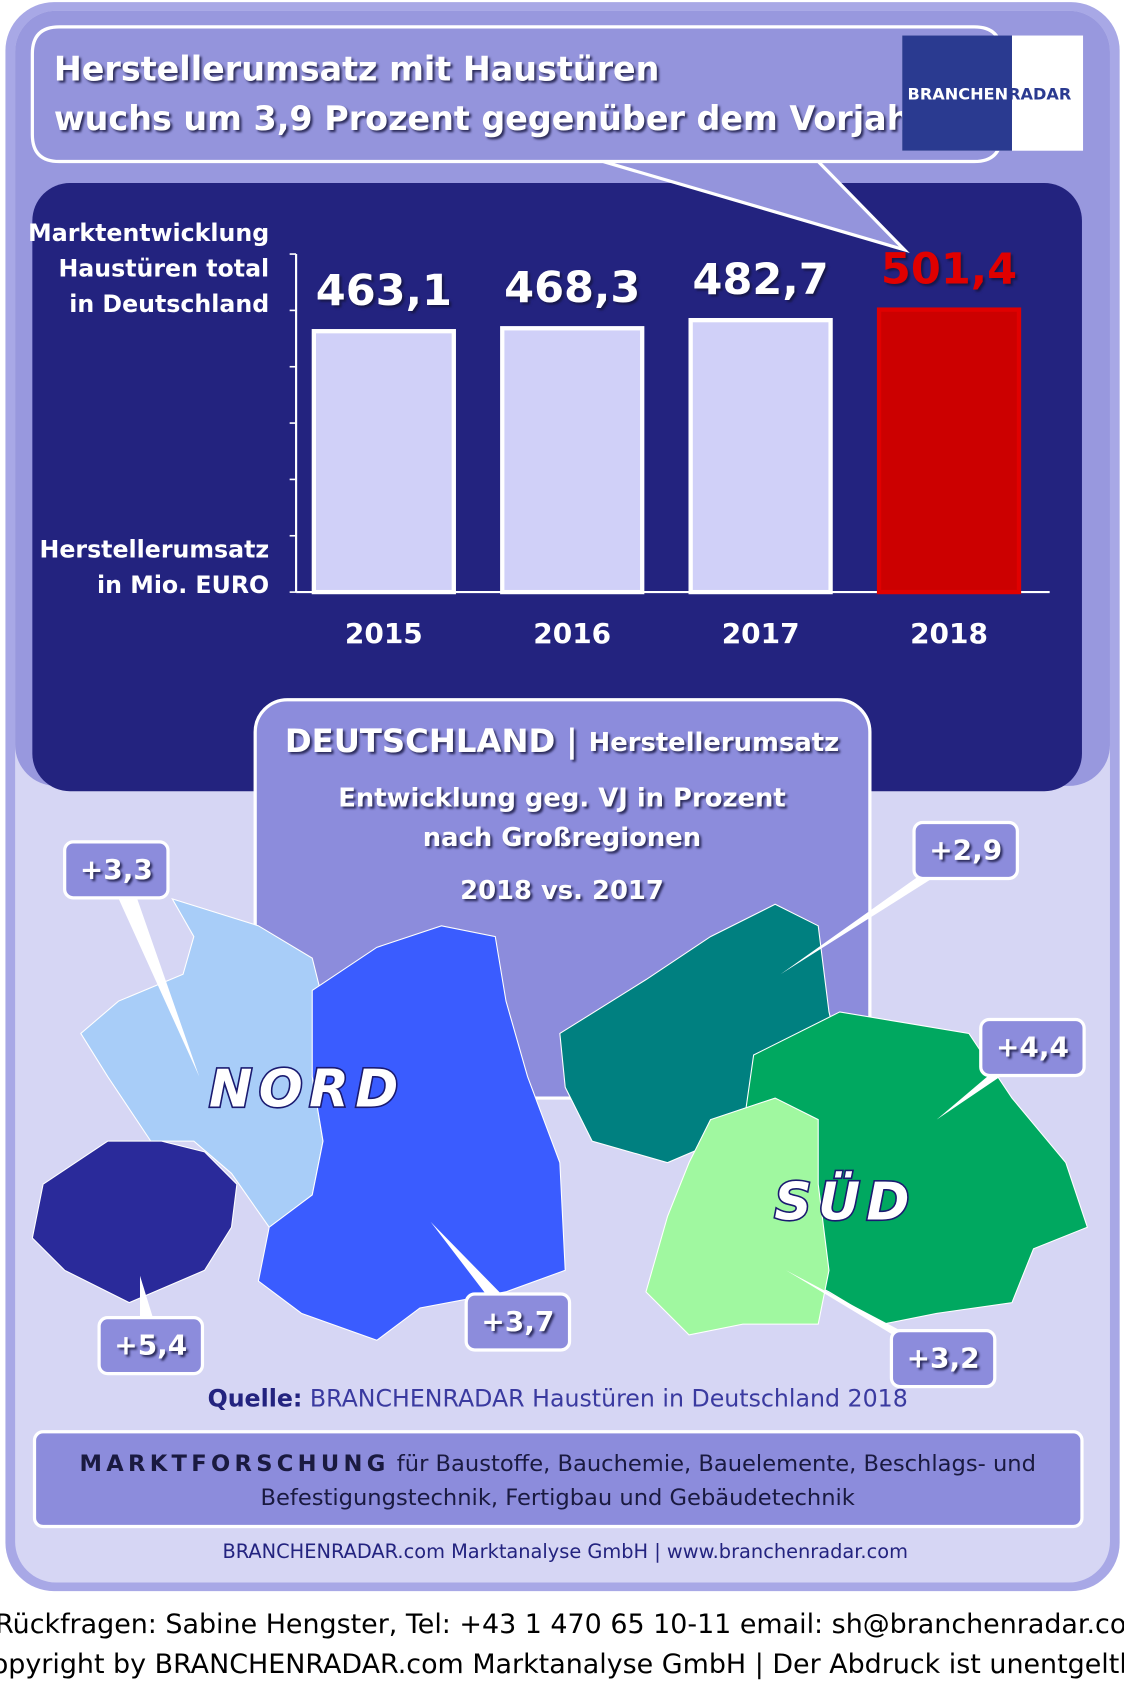 Image resolution: width=1124 pixels, height=1688 pixels. I want to click on logo-part: BRANCHEN, so click(958, 93).